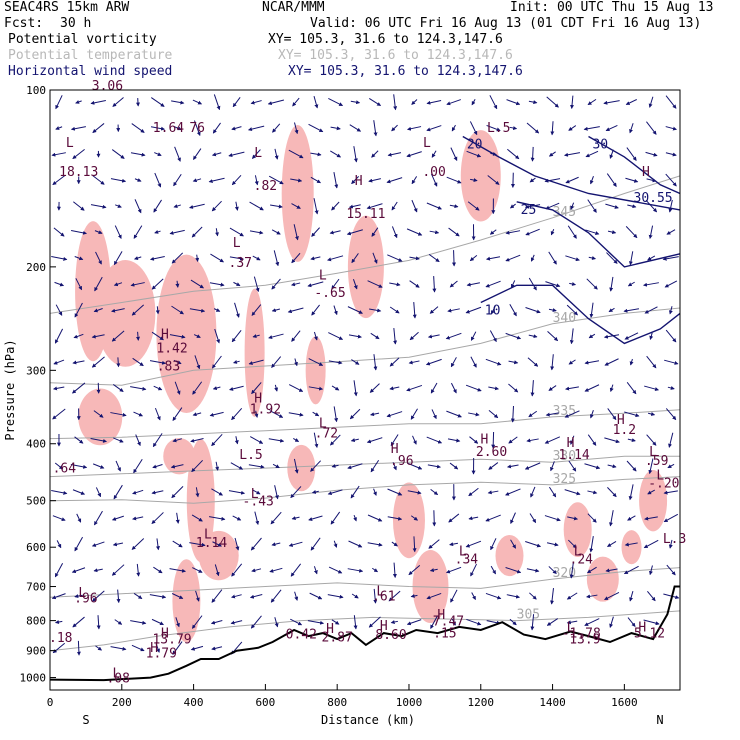  What do you see at coordinates (528, 615) in the screenshot?
I see `theta-contour-label: 305` at bounding box center [528, 615].